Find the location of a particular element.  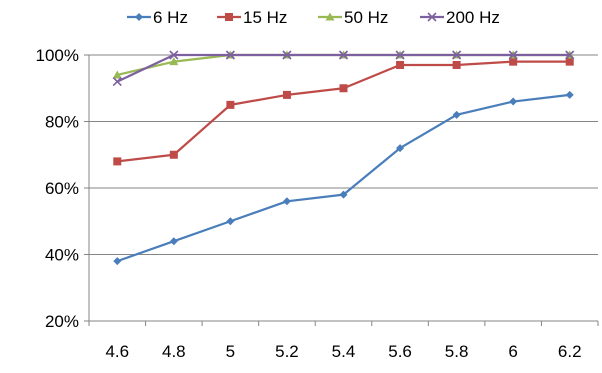

legend-item-6-hz: 6 Hz is located at coordinates (157, 17).